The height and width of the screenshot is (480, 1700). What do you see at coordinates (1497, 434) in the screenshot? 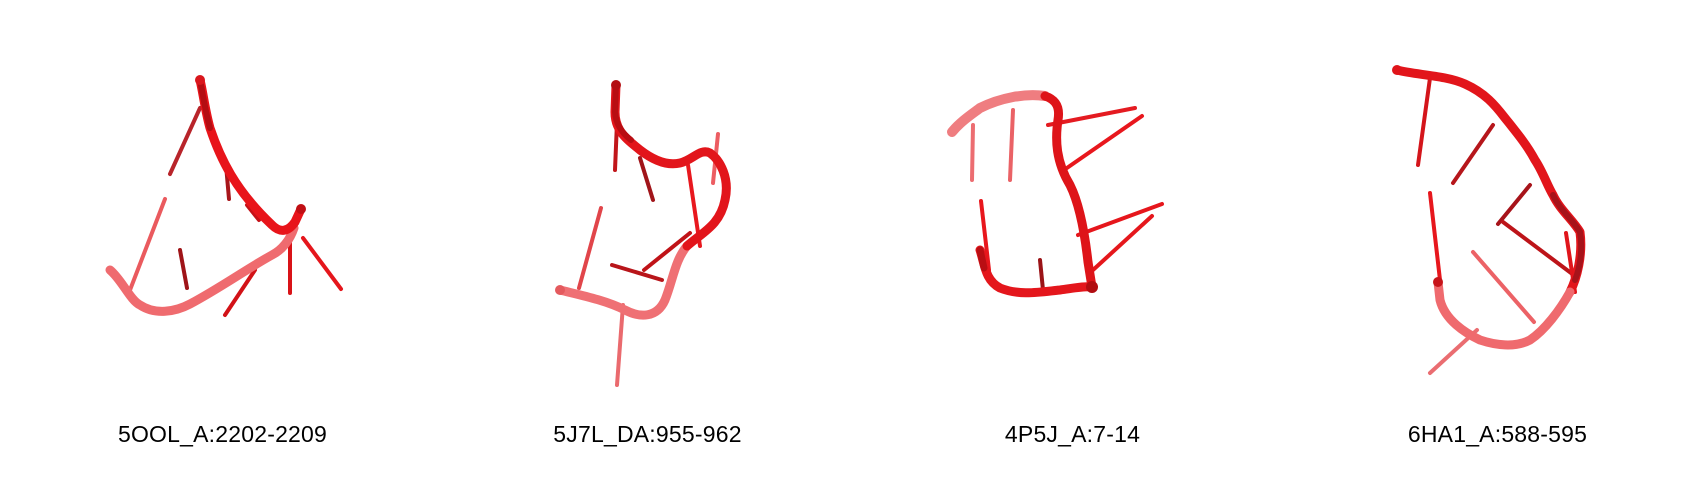
I see `structure-label-4: 6HA1_A:588-595` at bounding box center [1497, 434].